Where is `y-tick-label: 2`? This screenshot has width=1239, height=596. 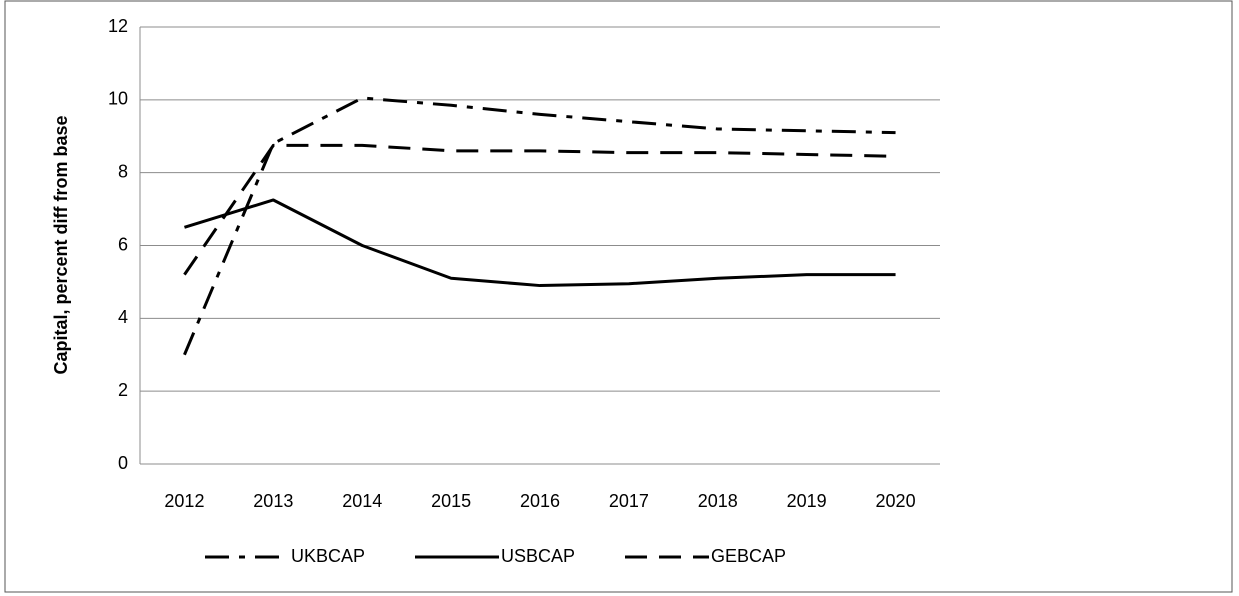
y-tick-label: 2 is located at coordinates (123, 390).